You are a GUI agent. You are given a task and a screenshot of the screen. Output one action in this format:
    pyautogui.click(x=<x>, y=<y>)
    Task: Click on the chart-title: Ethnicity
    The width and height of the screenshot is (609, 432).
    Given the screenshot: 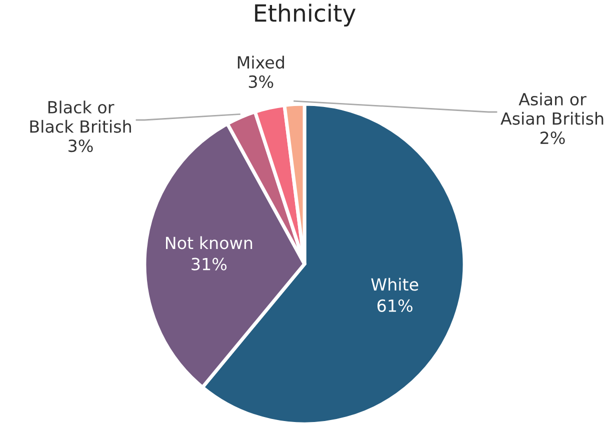 What is the action you would take?
    pyautogui.click(x=305, y=15)
    